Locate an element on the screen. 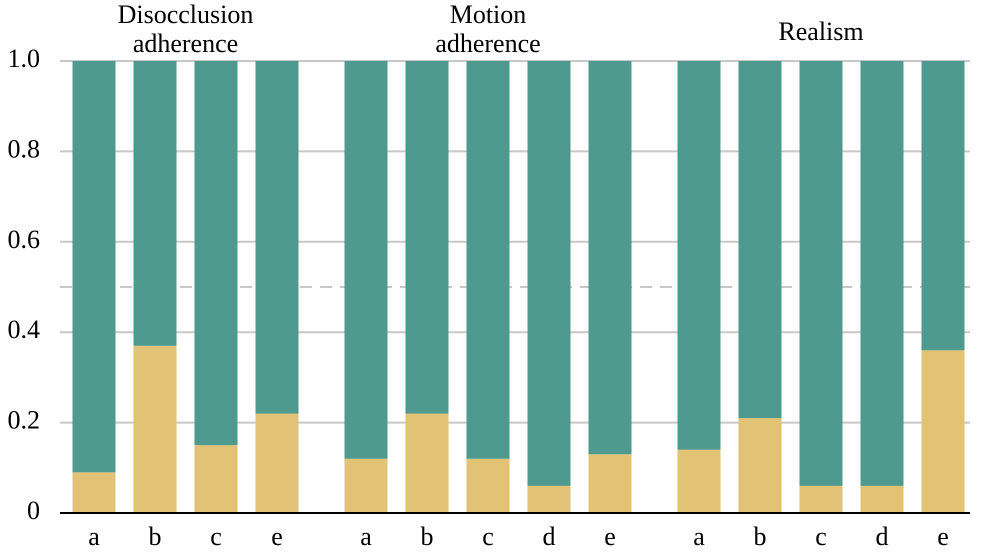  y-tick-label: 0.2 is located at coordinates (24, 420).